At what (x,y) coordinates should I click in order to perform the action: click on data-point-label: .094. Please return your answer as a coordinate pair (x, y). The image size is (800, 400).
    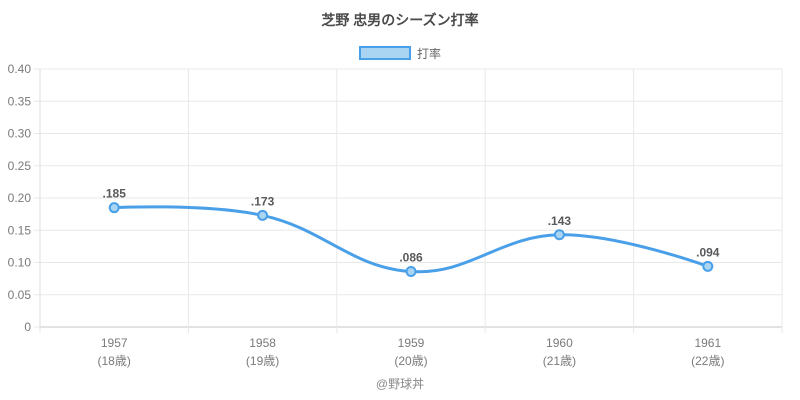
    Looking at the image, I should click on (708, 252).